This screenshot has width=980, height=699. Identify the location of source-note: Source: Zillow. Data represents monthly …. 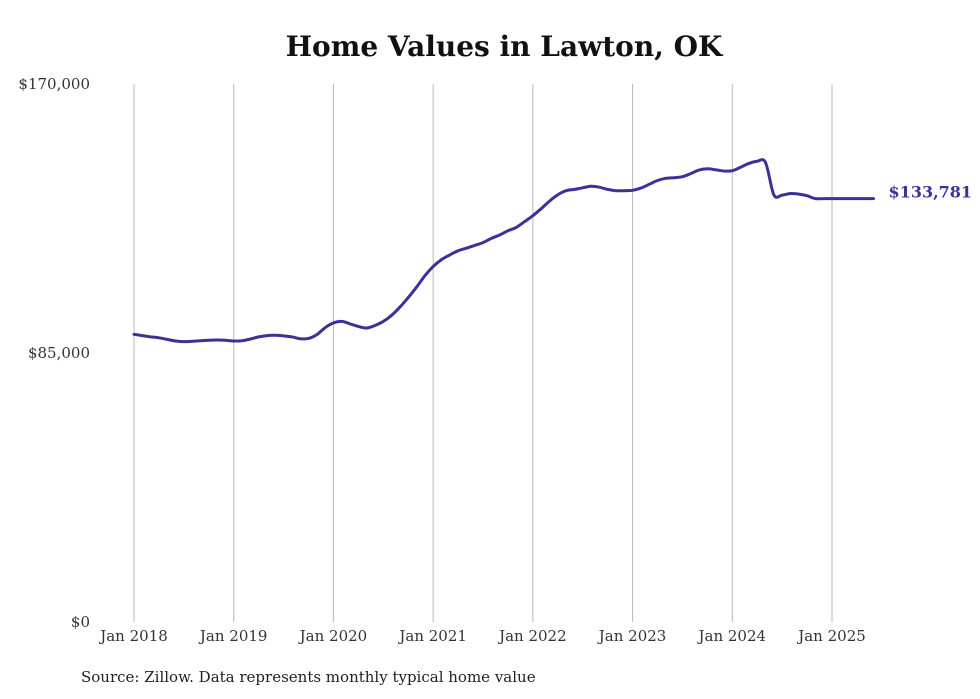
(308, 677).